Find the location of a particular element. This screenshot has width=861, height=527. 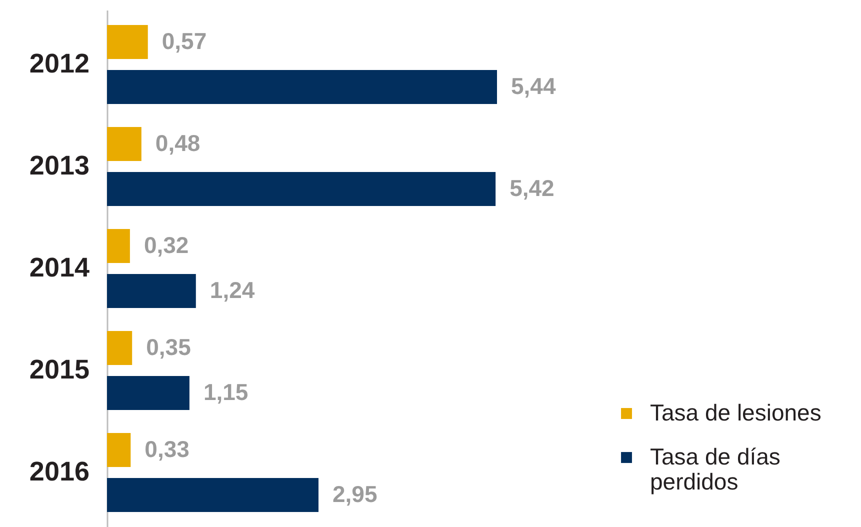

legend-label: Tasa de lesiones is located at coordinates (736, 413).